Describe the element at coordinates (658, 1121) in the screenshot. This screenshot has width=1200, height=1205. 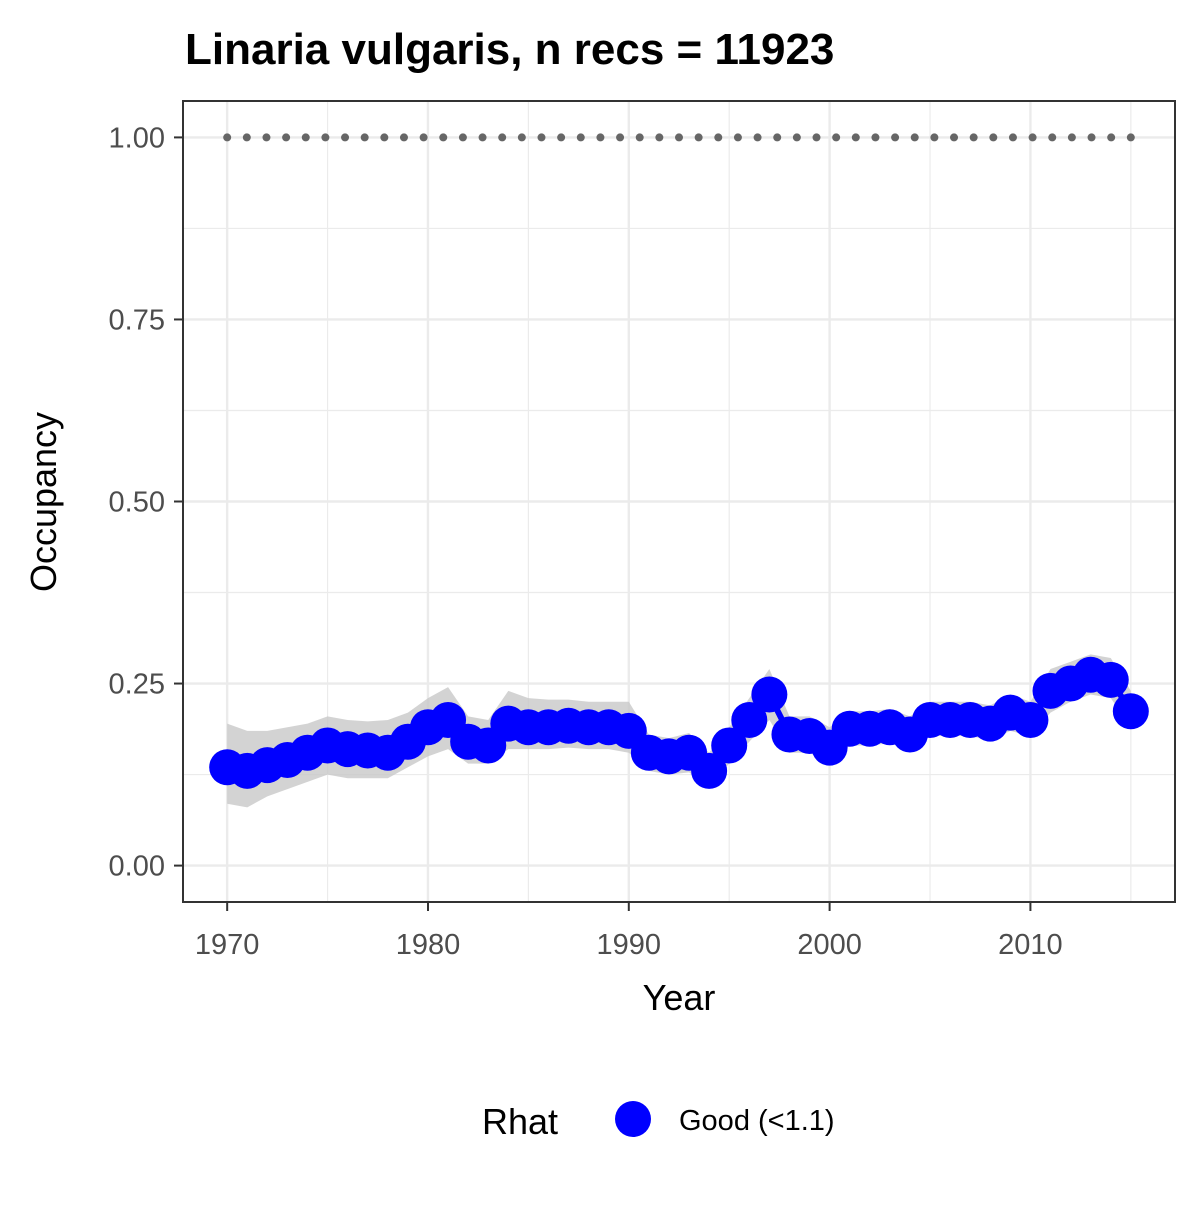
I see `legend: Rhat Good (<1.1)` at that location.